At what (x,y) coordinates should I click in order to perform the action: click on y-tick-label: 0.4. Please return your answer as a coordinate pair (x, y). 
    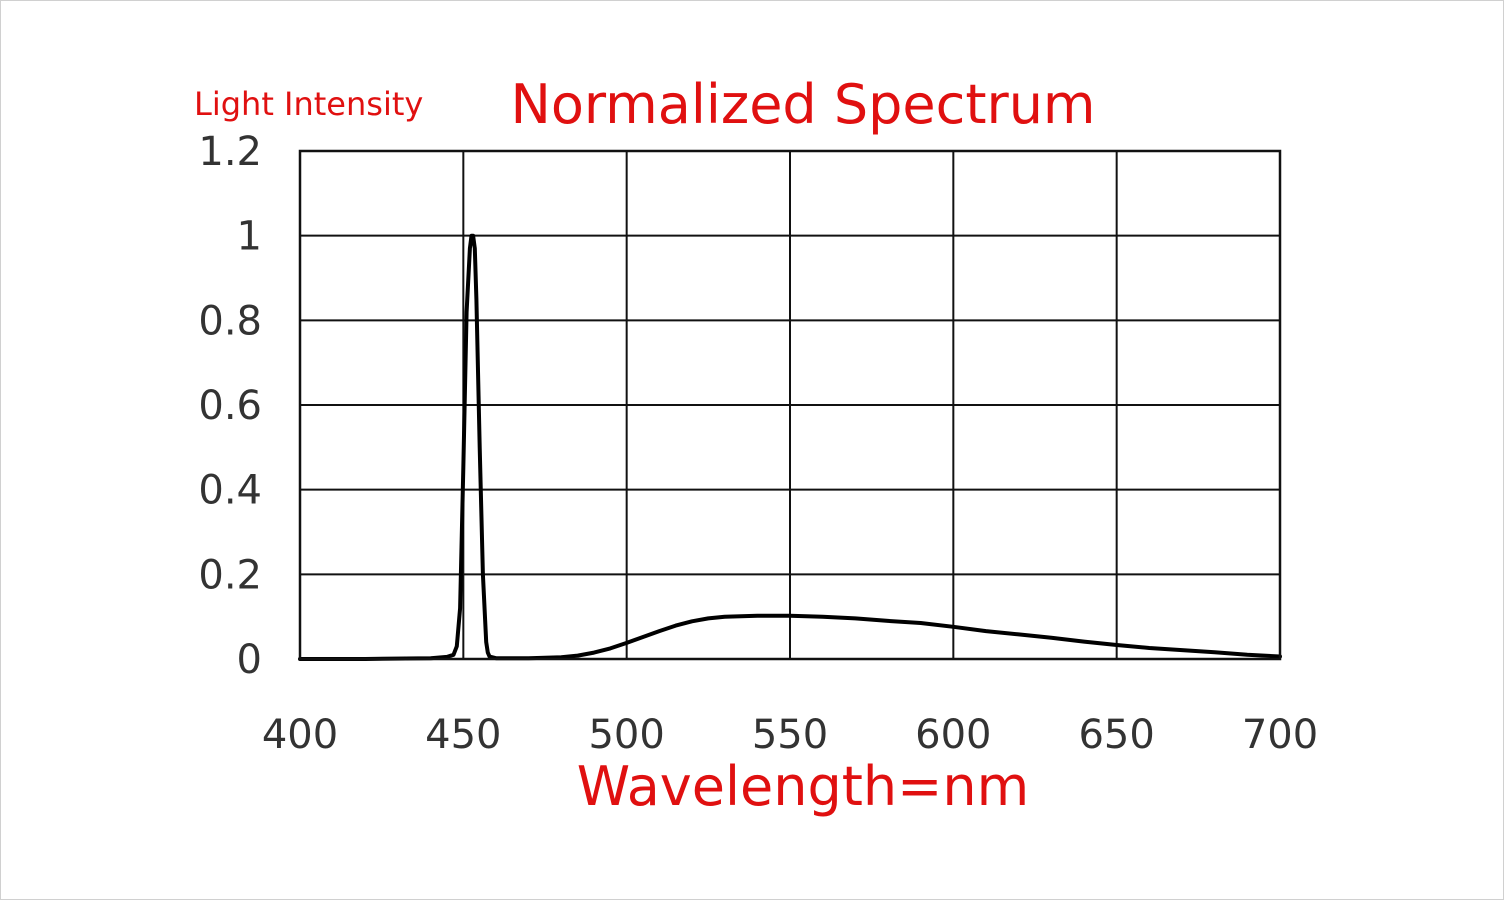
    Looking at the image, I should click on (230, 491).